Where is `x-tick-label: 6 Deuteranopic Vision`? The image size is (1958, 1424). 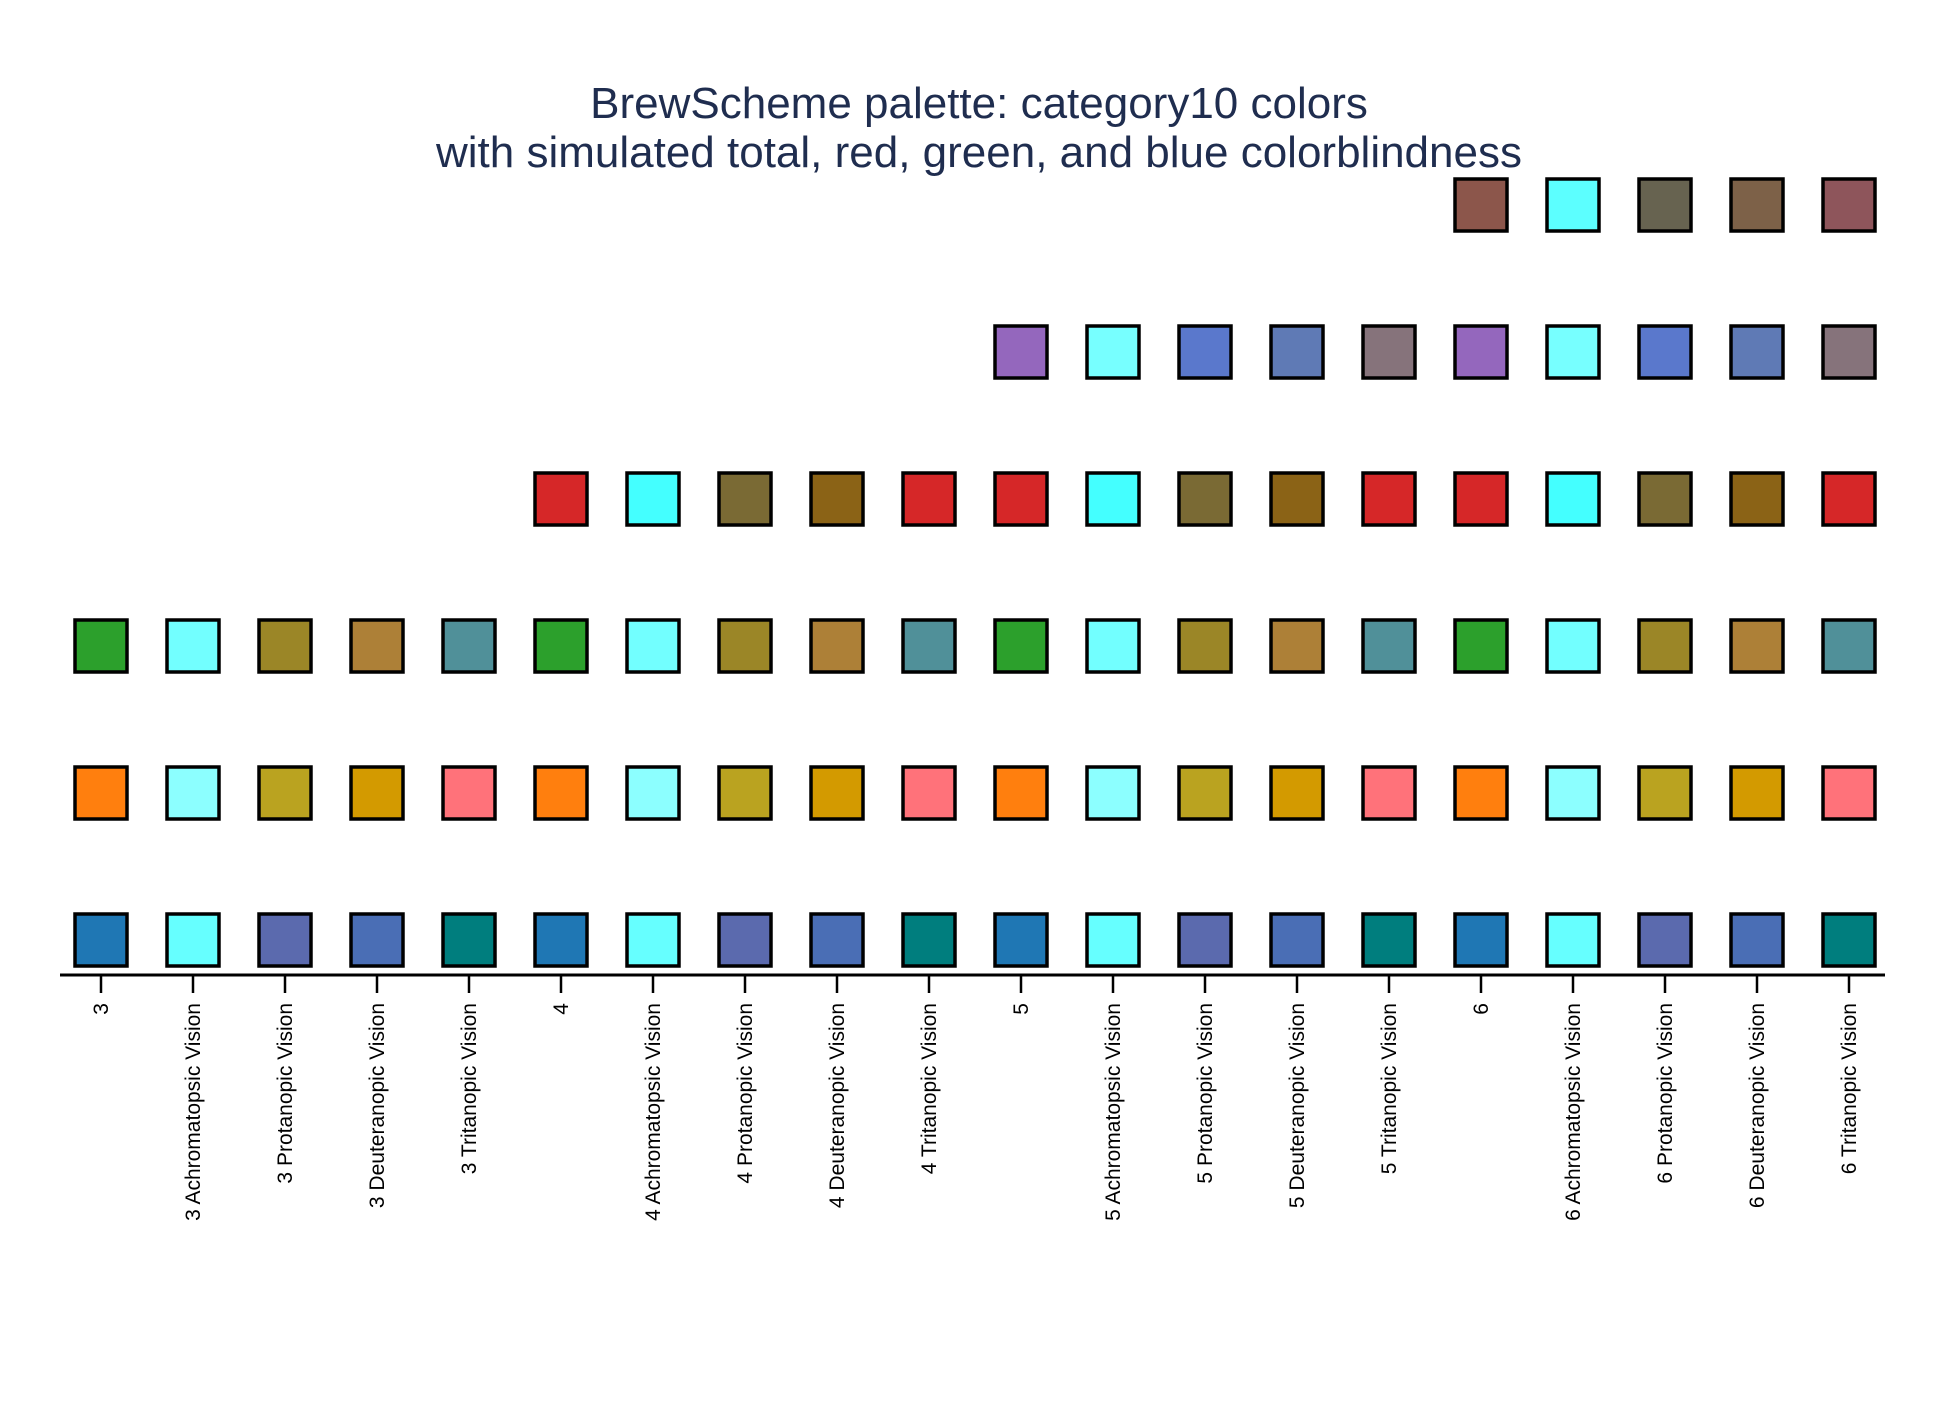
x-tick-label: 6 Deuteranopic Vision is located at coordinates (1757, 1105).